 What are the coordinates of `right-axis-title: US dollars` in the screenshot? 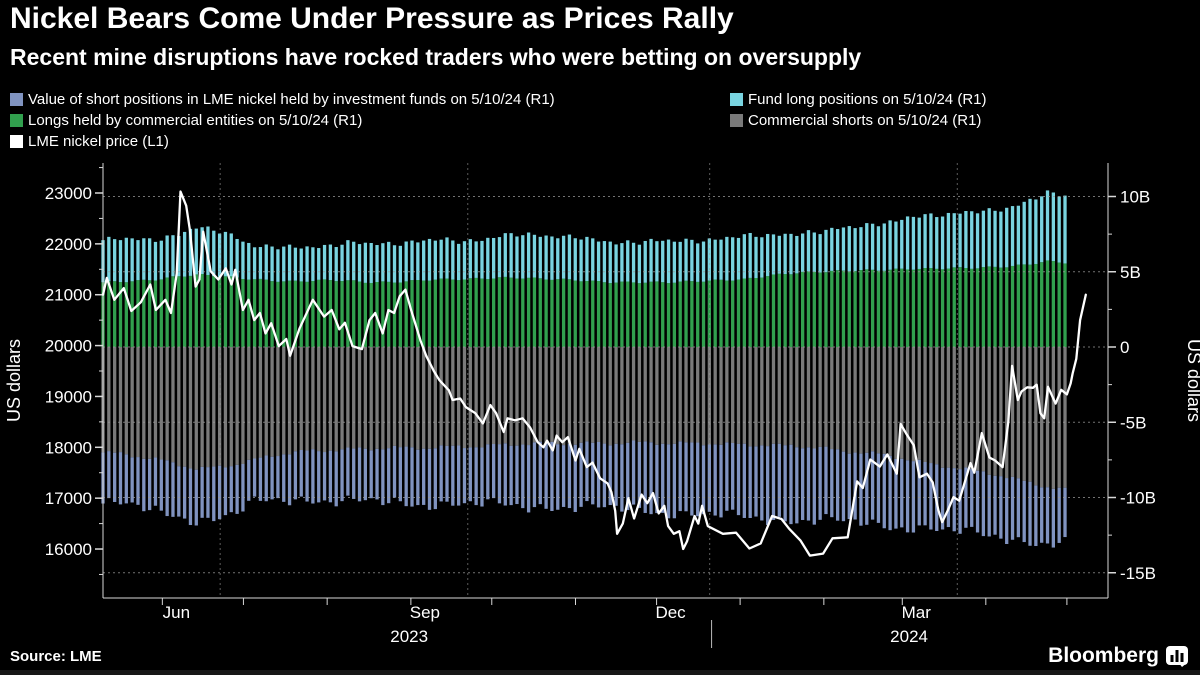 It's located at (1192, 380).